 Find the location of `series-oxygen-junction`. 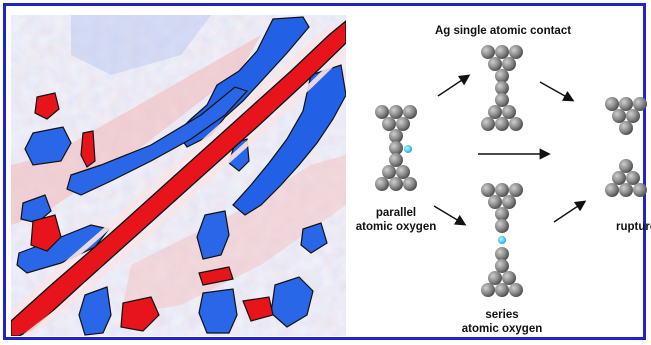

series-oxygen-junction is located at coordinates (502, 240).